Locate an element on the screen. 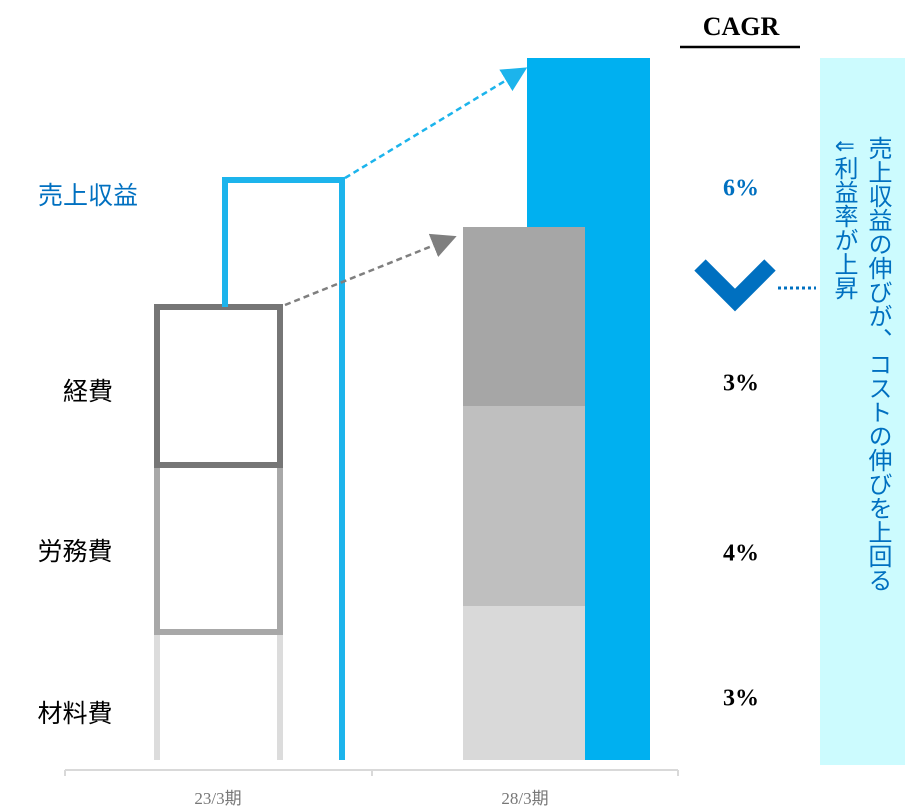 This screenshot has height=808, width=912. note-line: 売上収益の伸びが、コストの伸びを上回る is located at coordinates (878, 364).